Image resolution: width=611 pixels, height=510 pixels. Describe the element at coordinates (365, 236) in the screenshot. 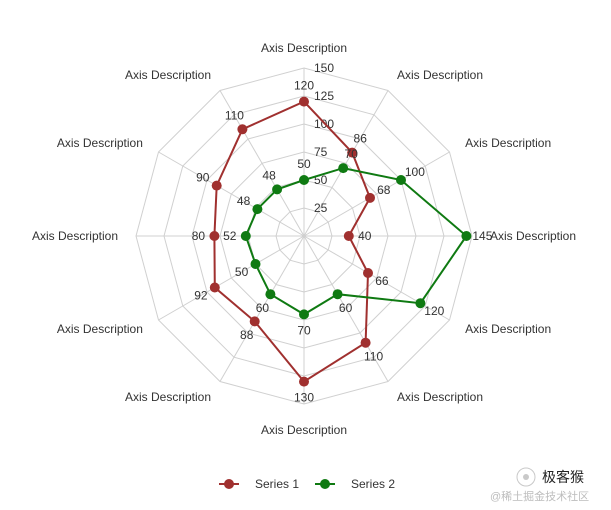

I see `data-label: 40` at that location.